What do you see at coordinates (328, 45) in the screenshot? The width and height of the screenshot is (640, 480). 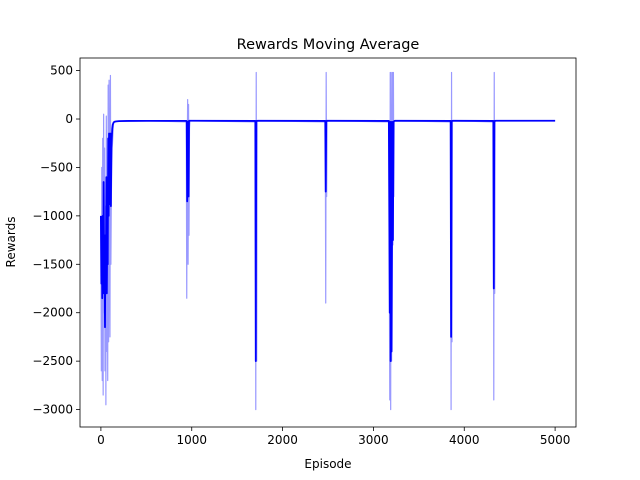 I see `chart-title: Rewards Moving Average` at bounding box center [328, 45].